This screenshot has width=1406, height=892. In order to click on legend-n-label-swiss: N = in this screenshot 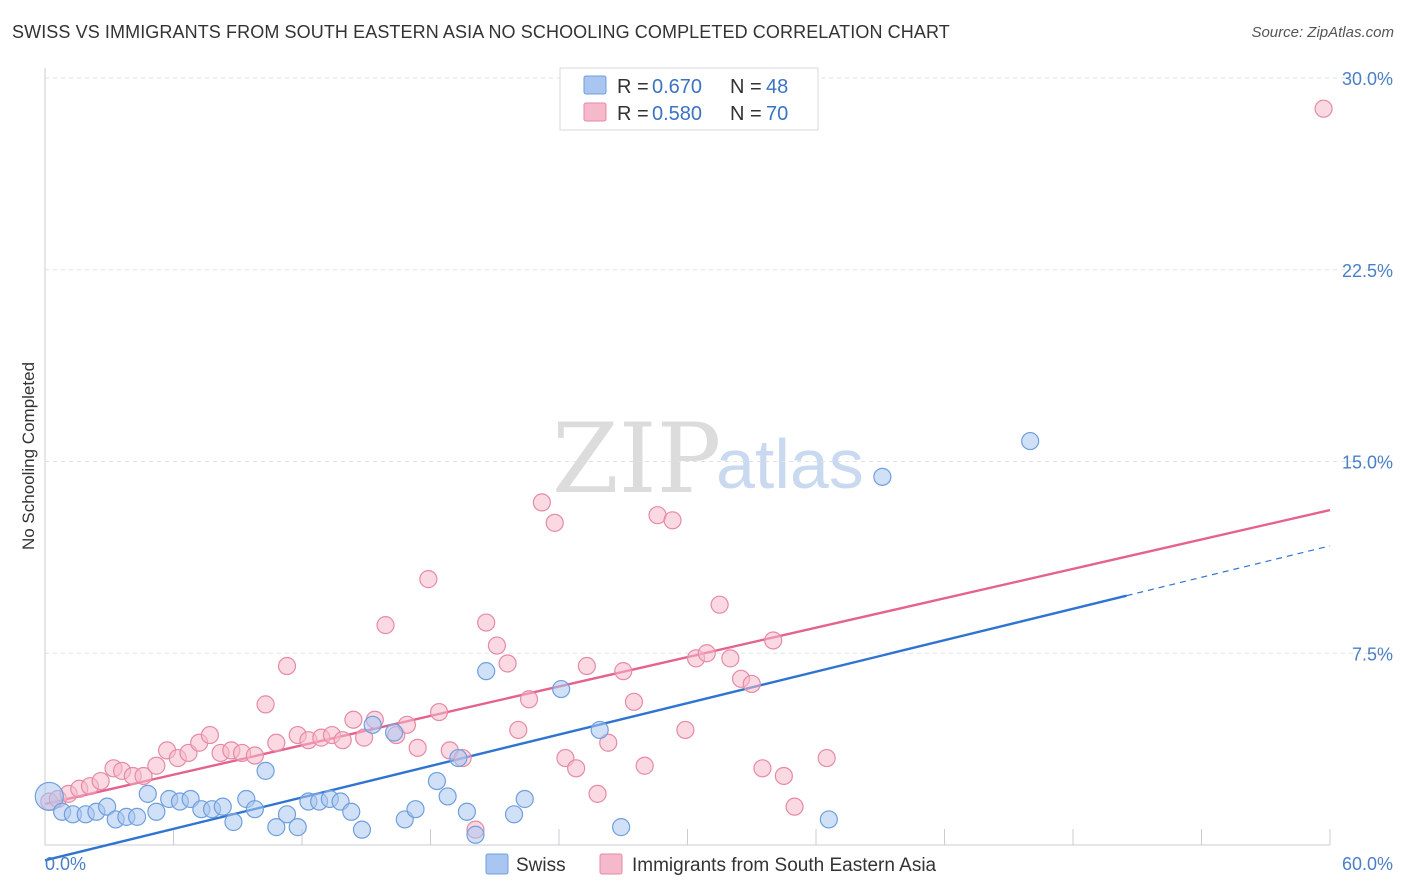, I will do `click(746, 87)`.